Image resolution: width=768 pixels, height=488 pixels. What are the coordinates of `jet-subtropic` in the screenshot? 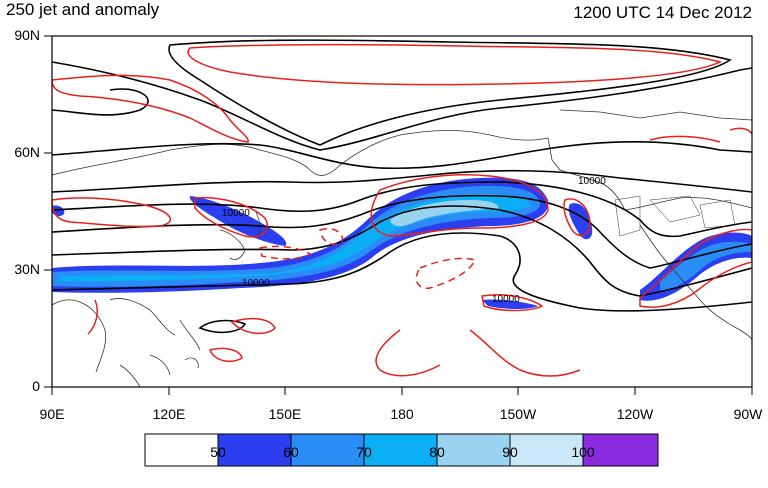 It's located at (510, 304).